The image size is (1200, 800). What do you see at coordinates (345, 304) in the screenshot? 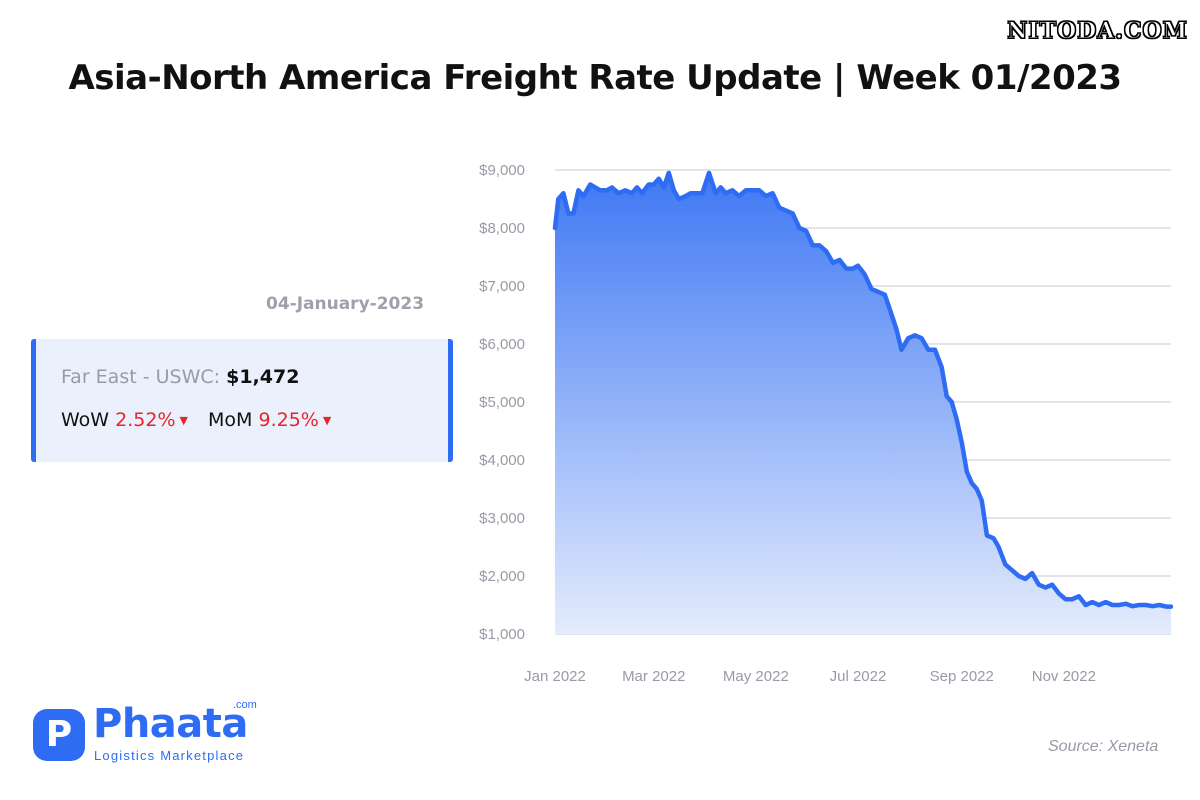
I see `report-date: 04-January-2023` at bounding box center [345, 304].